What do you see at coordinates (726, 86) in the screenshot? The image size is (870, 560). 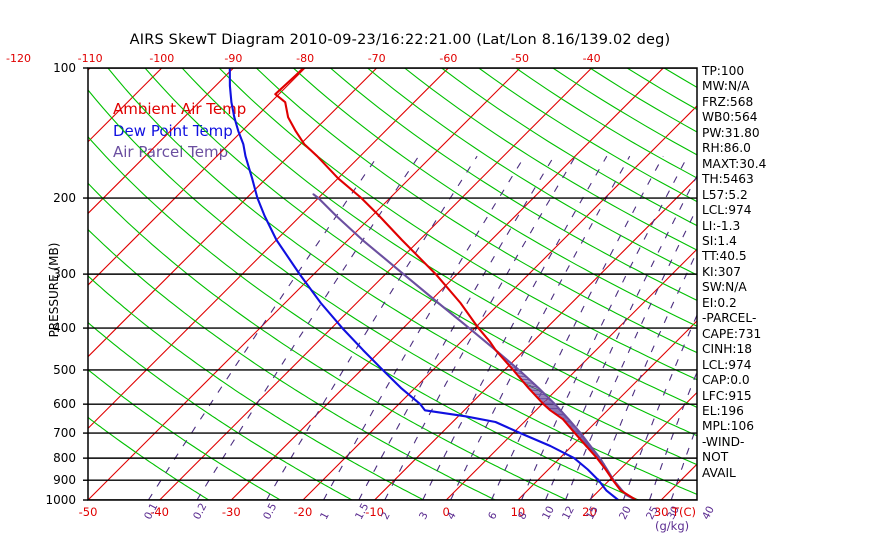 I see `index-value: MW:N/A` at bounding box center [726, 86].